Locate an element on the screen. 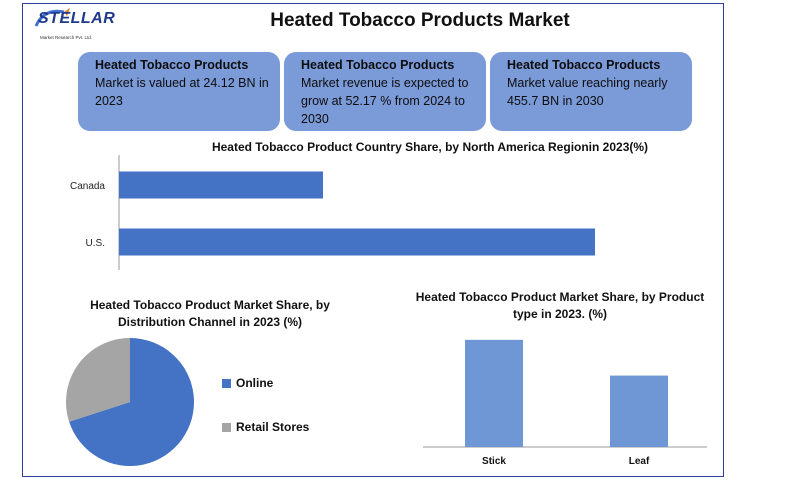 Image resolution: width=800 pixels, height=498 pixels. logo-subtext: Market Research Pvt. Ltd. is located at coordinates (66, 37).